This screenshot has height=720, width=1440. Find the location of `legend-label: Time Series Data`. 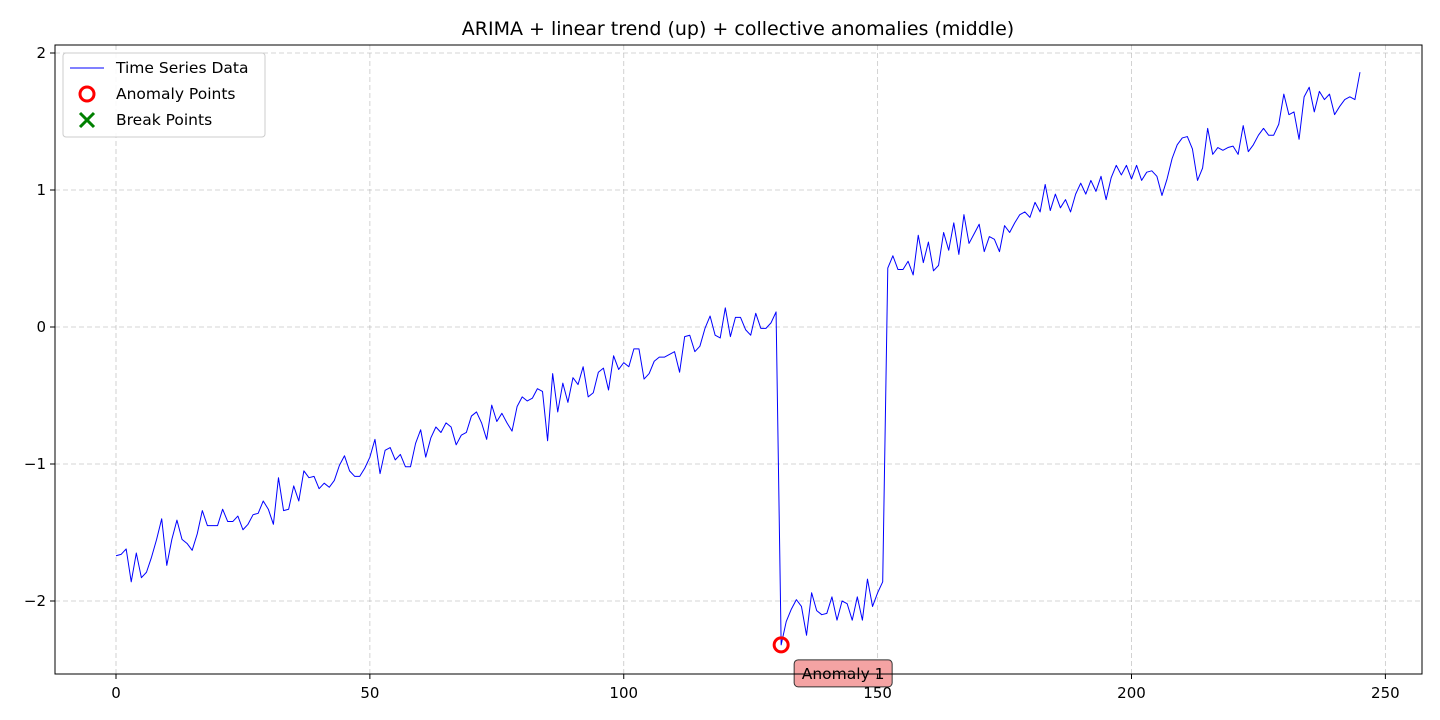

legend-label: Time Series Data is located at coordinates (181, 68).